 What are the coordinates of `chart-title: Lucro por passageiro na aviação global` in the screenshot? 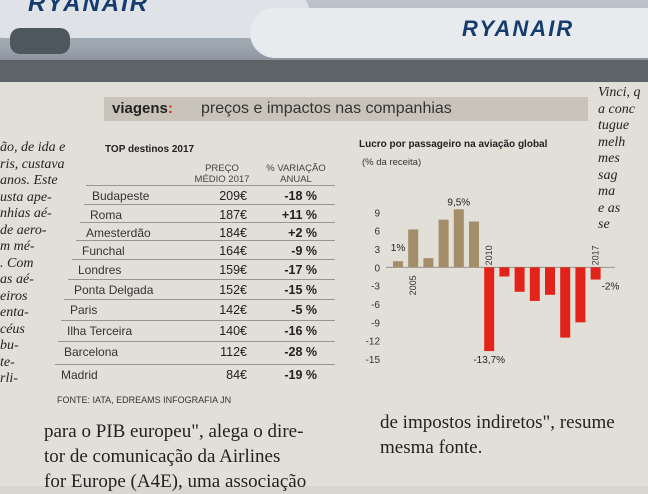 It's located at (453, 144).